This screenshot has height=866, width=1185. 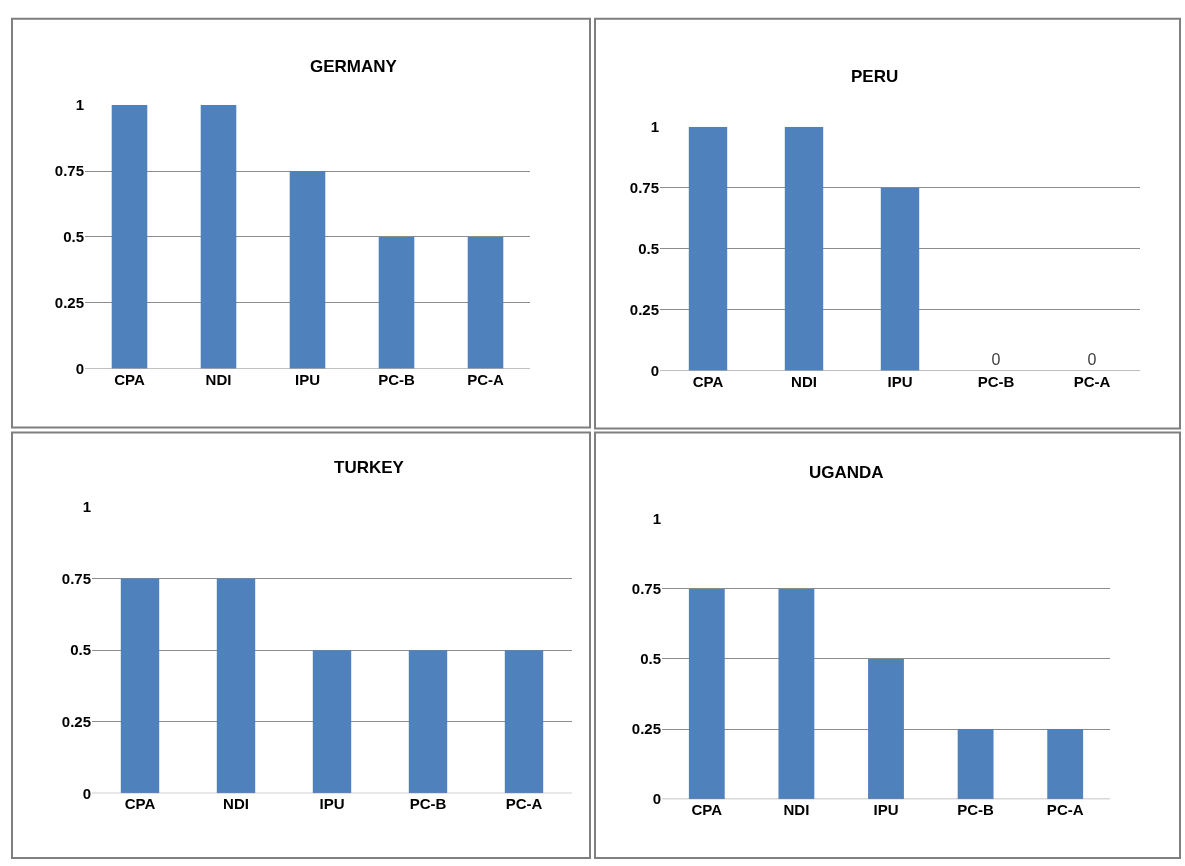 I want to click on chart-title: PERU, so click(x=875, y=76).